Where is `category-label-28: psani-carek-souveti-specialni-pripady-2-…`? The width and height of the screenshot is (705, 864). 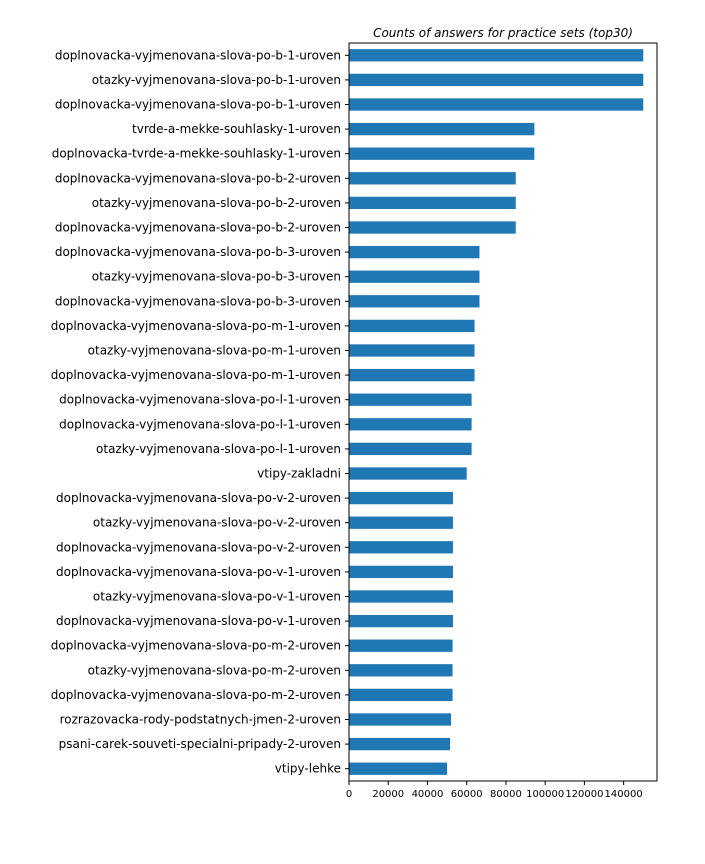 category-label-28: psani-carek-souveti-specialni-pripady-2-… is located at coordinates (200, 744).